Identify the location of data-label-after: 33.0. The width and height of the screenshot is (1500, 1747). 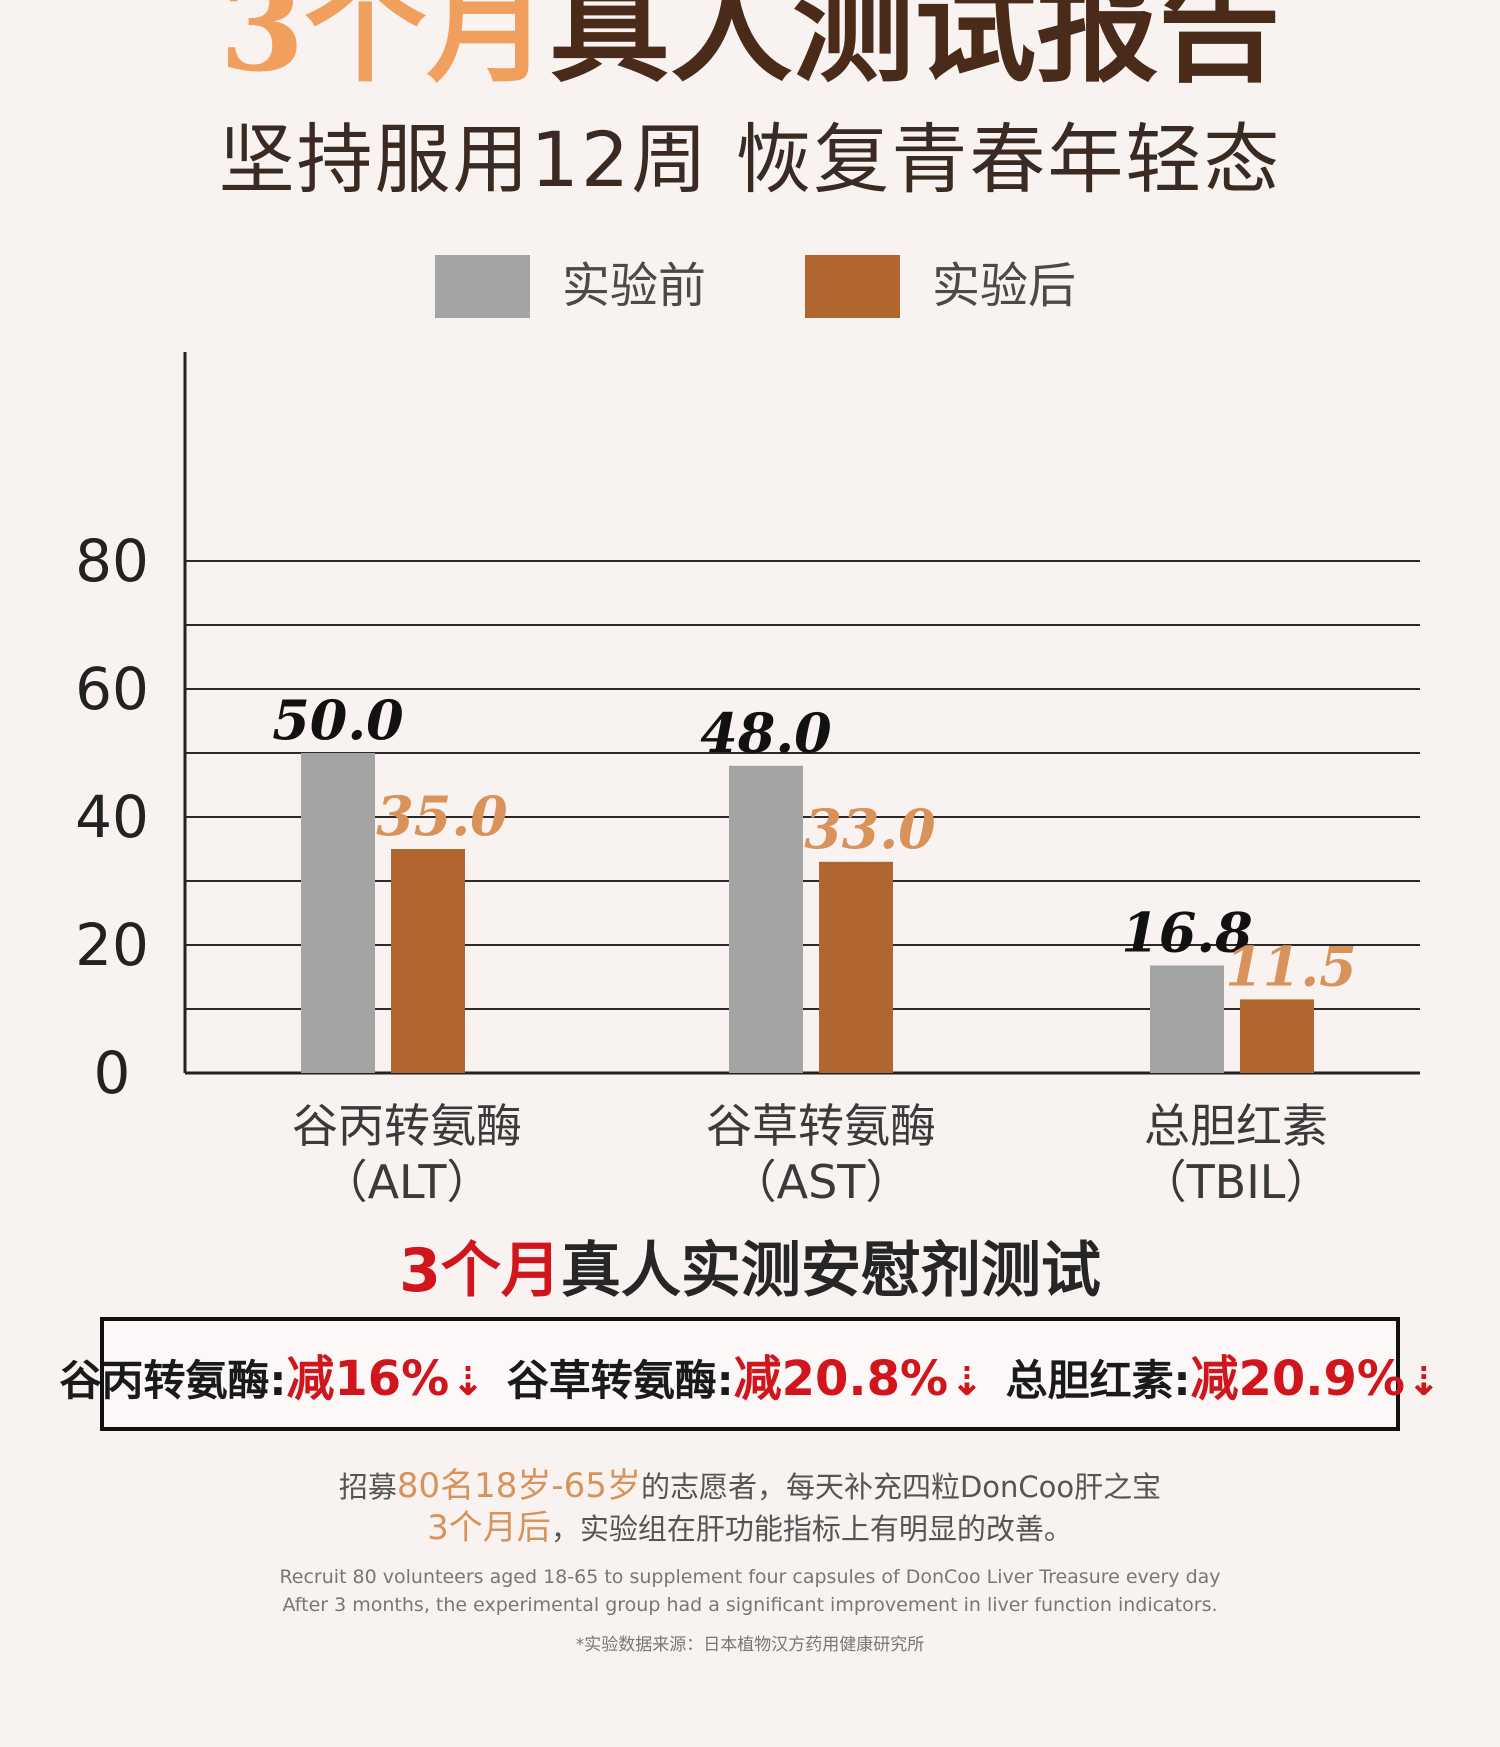
(870, 829).